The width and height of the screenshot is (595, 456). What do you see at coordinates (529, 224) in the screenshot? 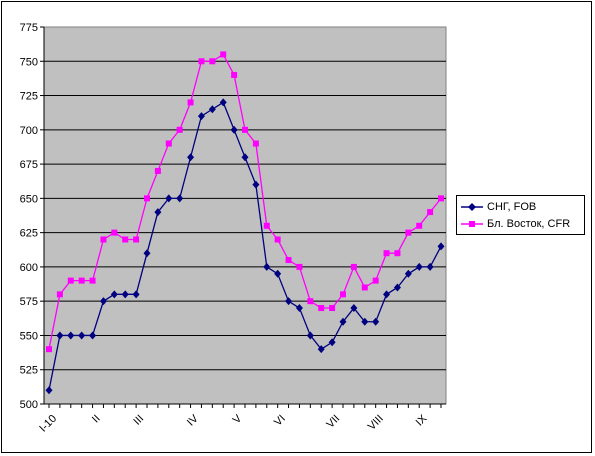
I see `legend-label-series-2: Бл. Восток, CFR` at bounding box center [529, 224].